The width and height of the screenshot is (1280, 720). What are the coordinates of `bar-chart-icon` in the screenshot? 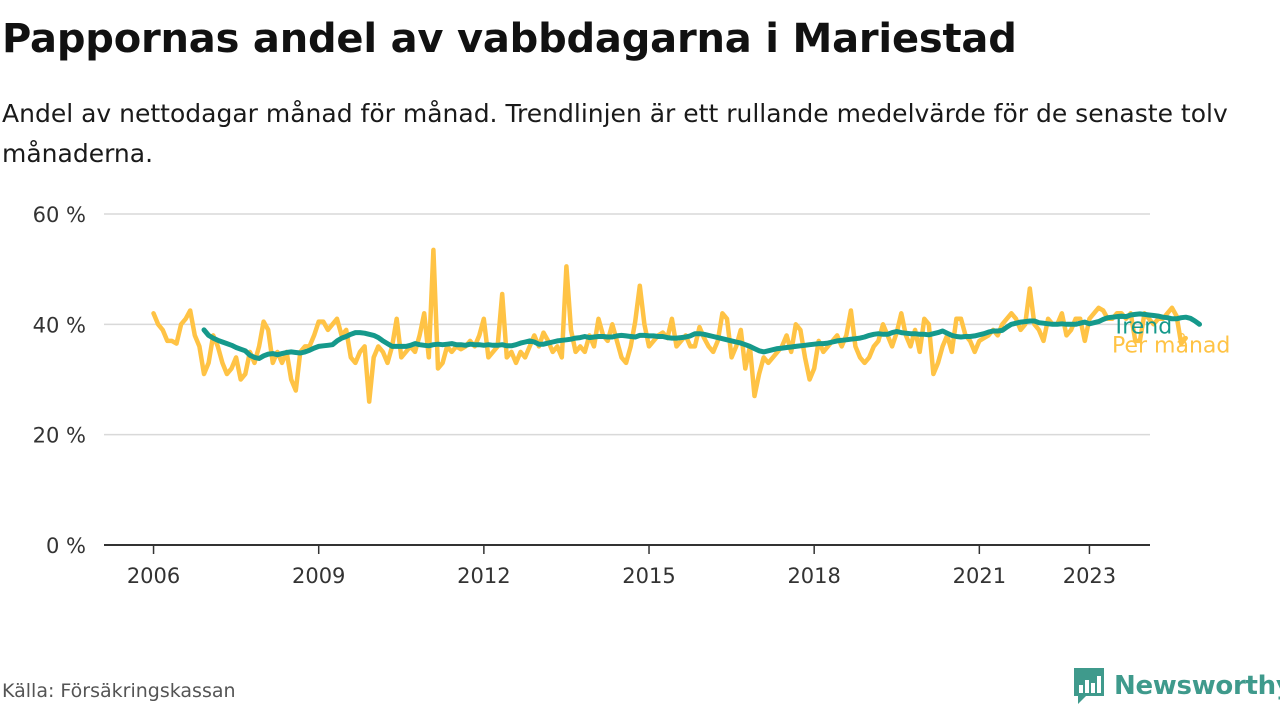 It's located at (1089, 686).